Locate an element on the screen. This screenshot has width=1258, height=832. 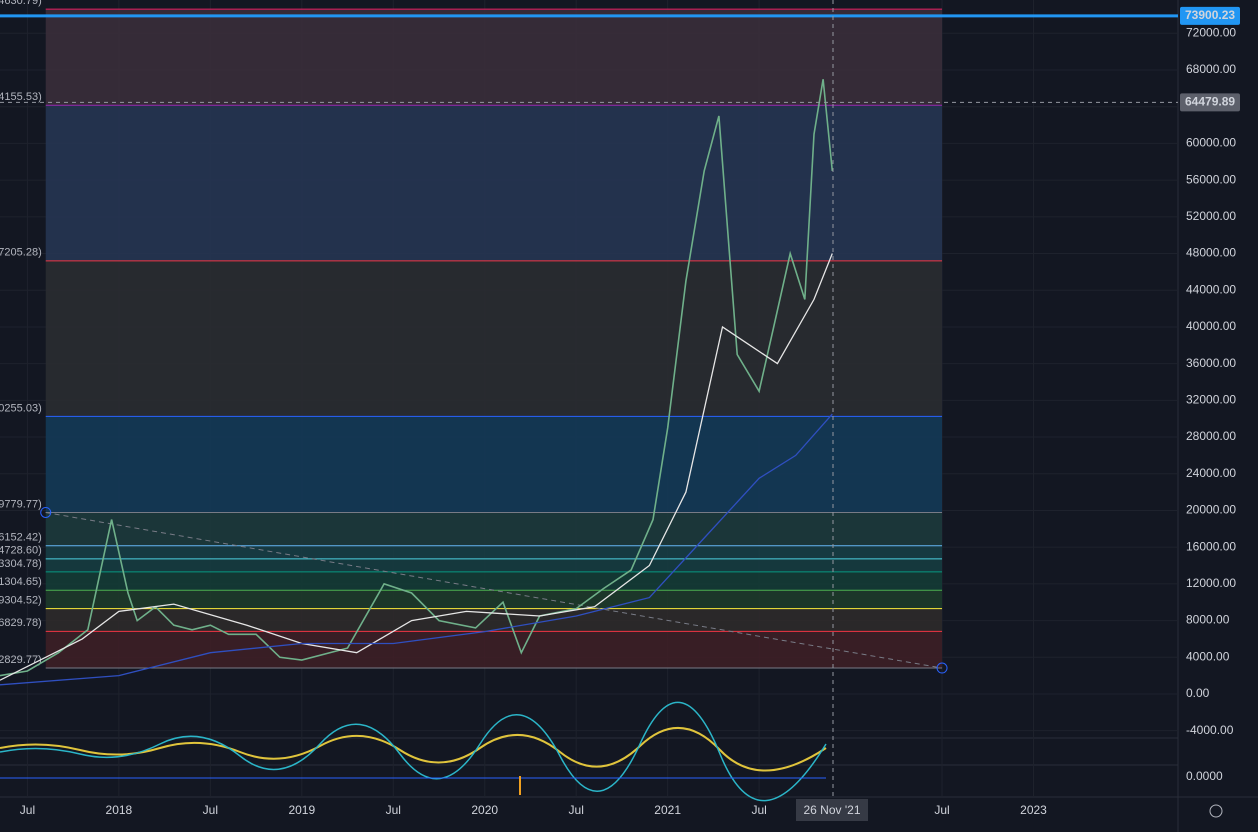
x-tick-label: 2018 is located at coordinates (119, 810).